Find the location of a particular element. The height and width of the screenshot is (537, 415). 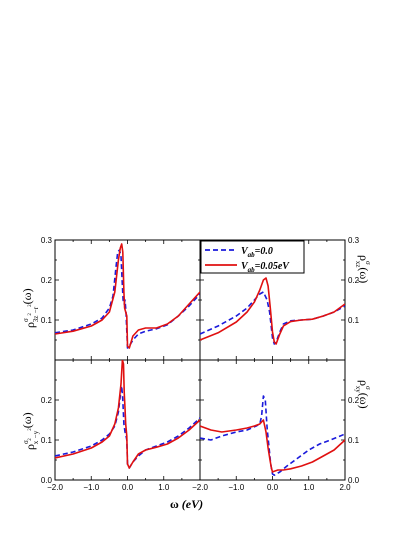

left-bottom-ylabel-sub: x is located at coordinates (36, 442).